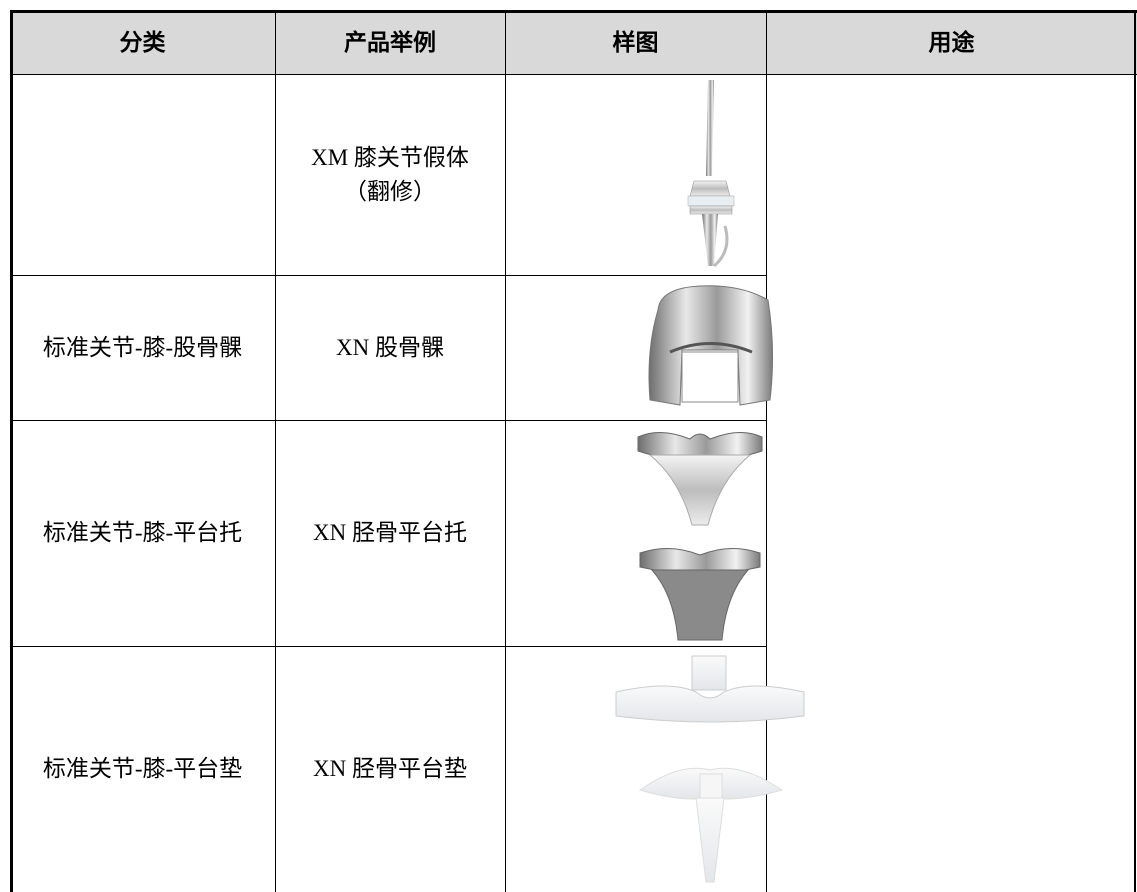  What do you see at coordinates (390, 768) in the screenshot?
I see `product-cell: XN 胫骨平台垫` at bounding box center [390, 768].